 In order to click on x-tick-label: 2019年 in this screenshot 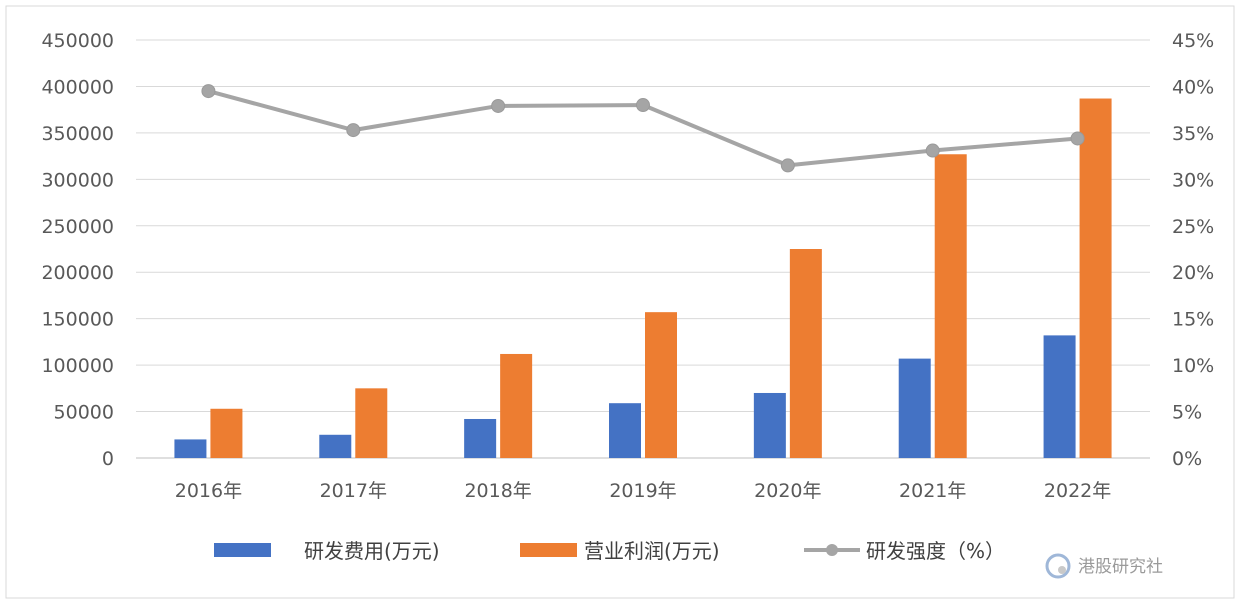, I will do `click(642, 491)`.